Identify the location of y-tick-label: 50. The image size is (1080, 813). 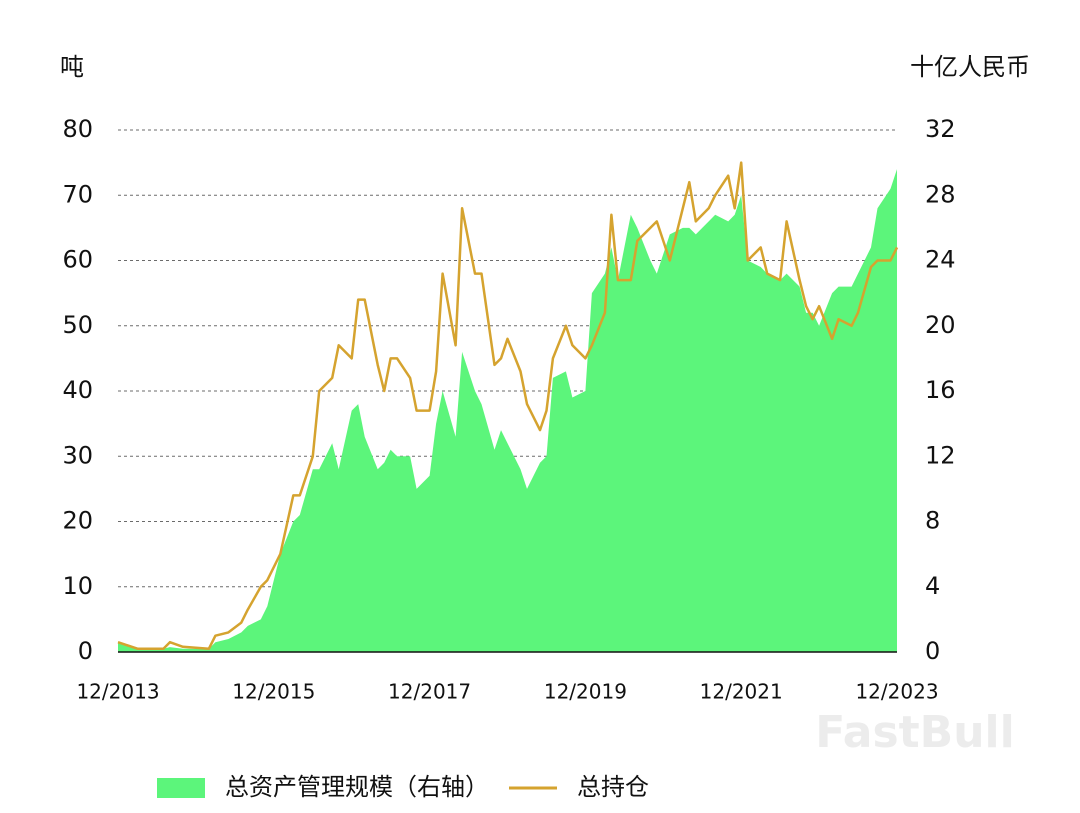
(77, 325).